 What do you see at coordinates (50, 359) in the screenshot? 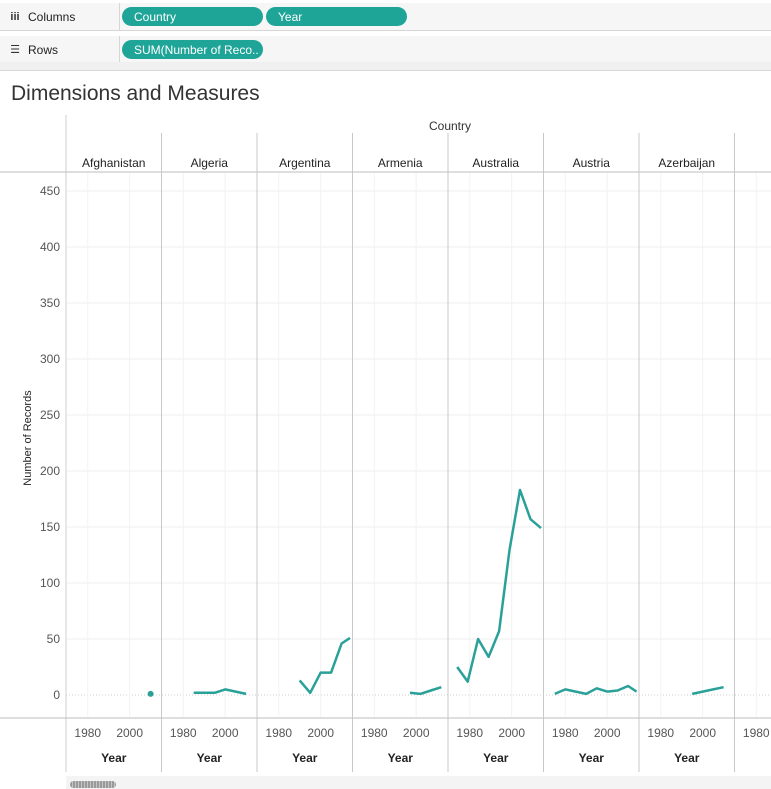
I see `y-tick-label: 300` at bounding box center [50, 359].